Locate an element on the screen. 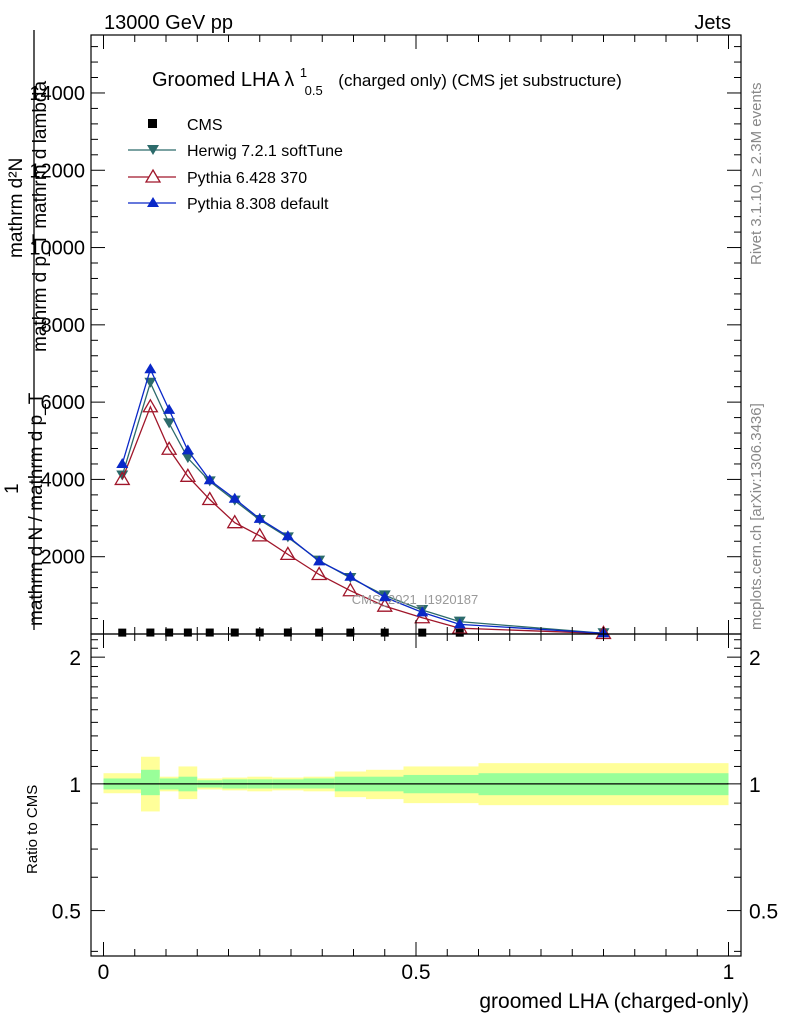 This screenshot has height=1024, width=786. legend-marker-pythia6 is located at coordinates (153, 175).